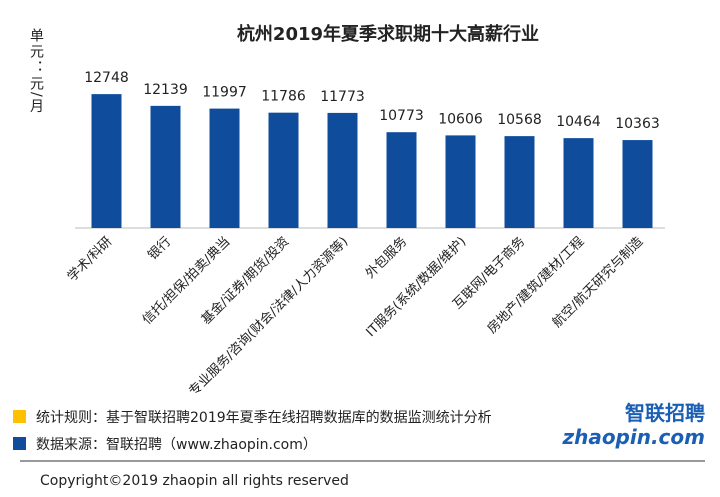 This screenshot has height=497, width=720. Describe the element at coordinates (665, 413) in the screenshot. I see `logo-name: 智联招聘` at that location.